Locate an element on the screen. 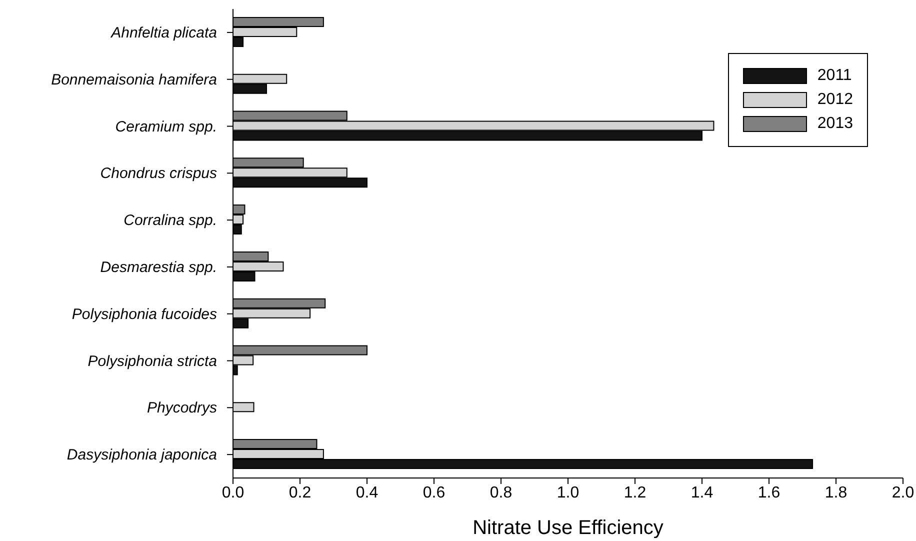 The image size is (916, 541). x-tick-label: 0.2 is located at coordinates (300, 493).